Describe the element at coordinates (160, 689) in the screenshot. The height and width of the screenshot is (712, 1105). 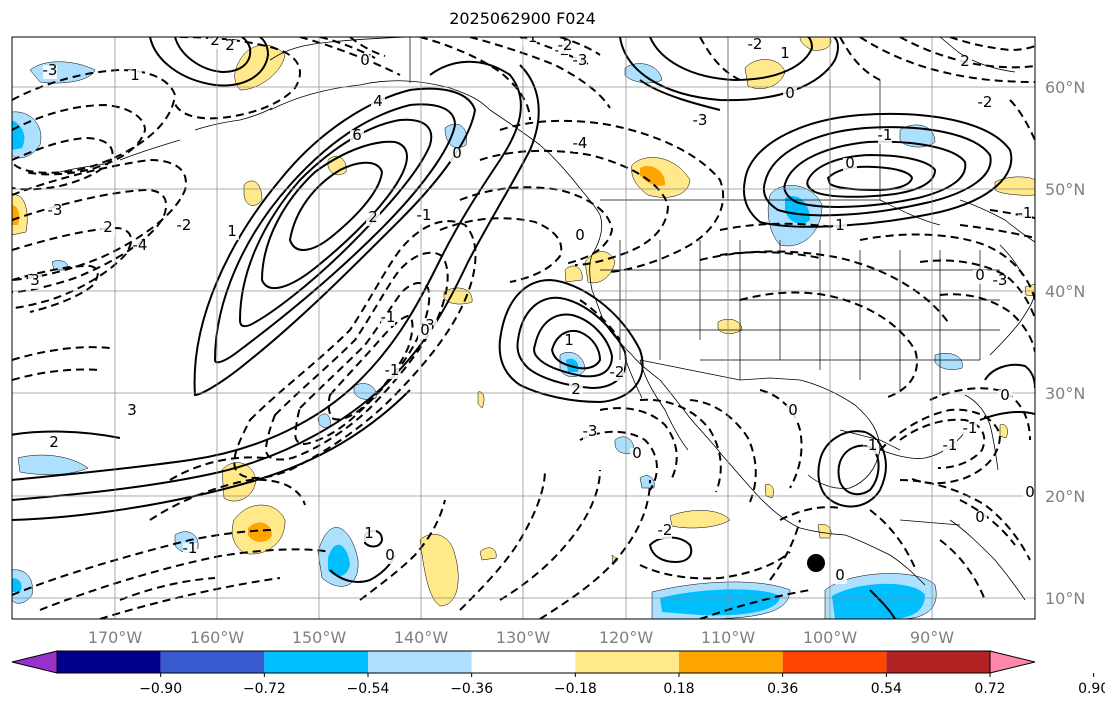
I see `colorbar-tick-label: −0.90` at that location.